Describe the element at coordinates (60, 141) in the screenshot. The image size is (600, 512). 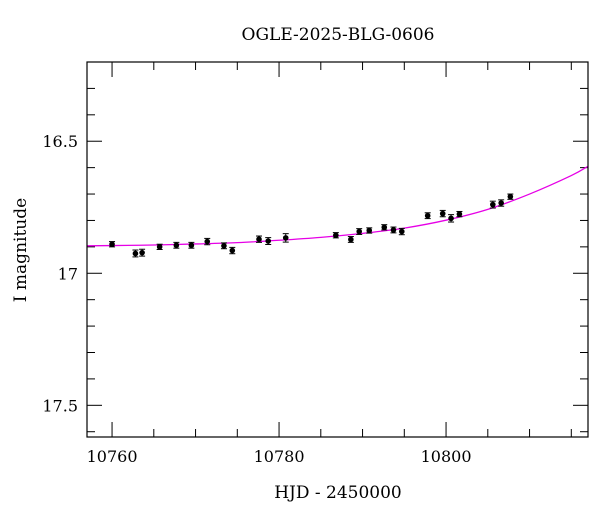
I see `y-tick-label: 16.5` at that location.